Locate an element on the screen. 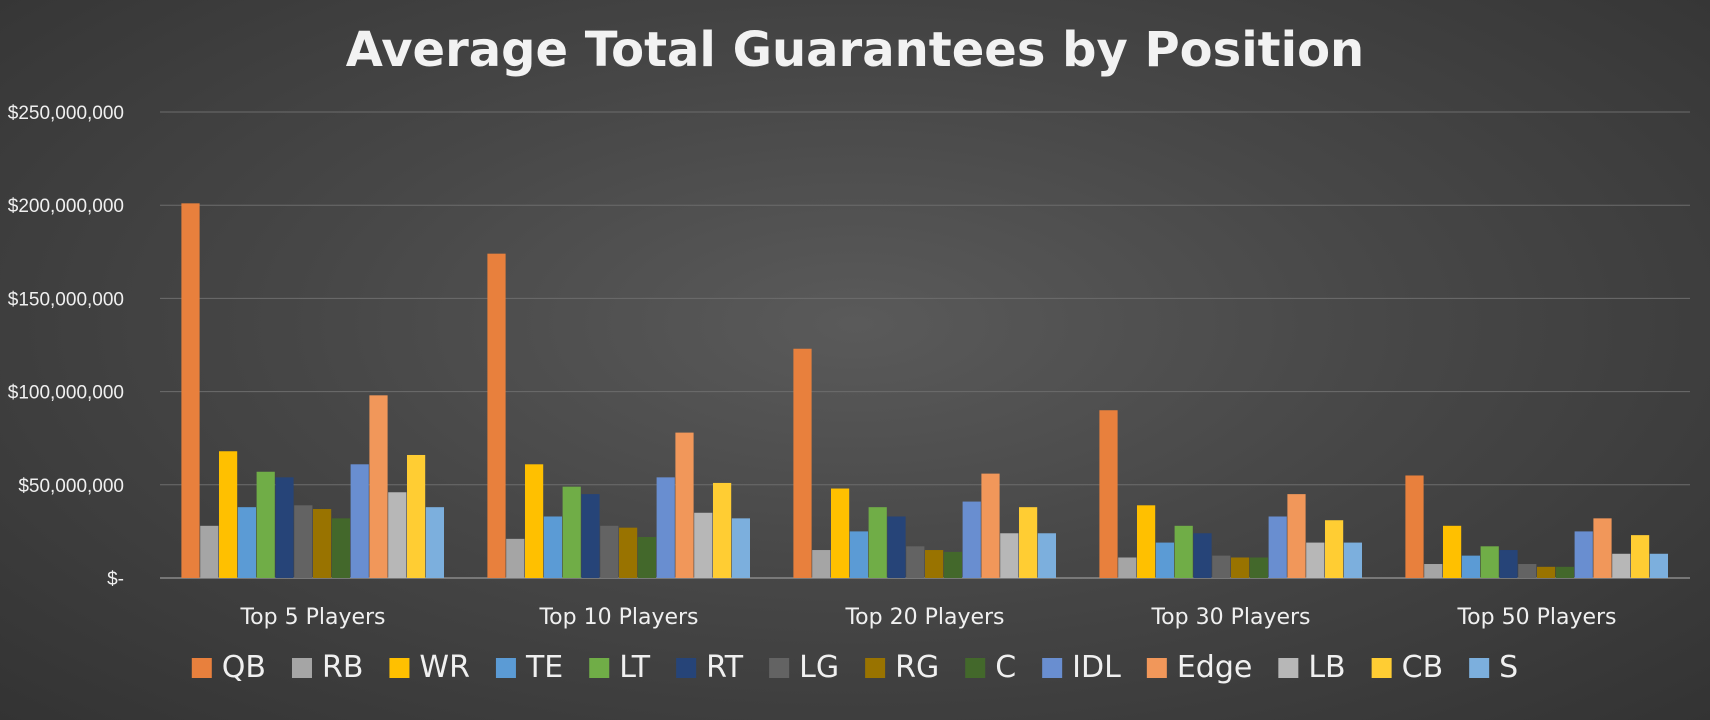 This screenshot has width=1710, height=720. x-tick-label: Top 20 Players is located at coordinates (924, 617).